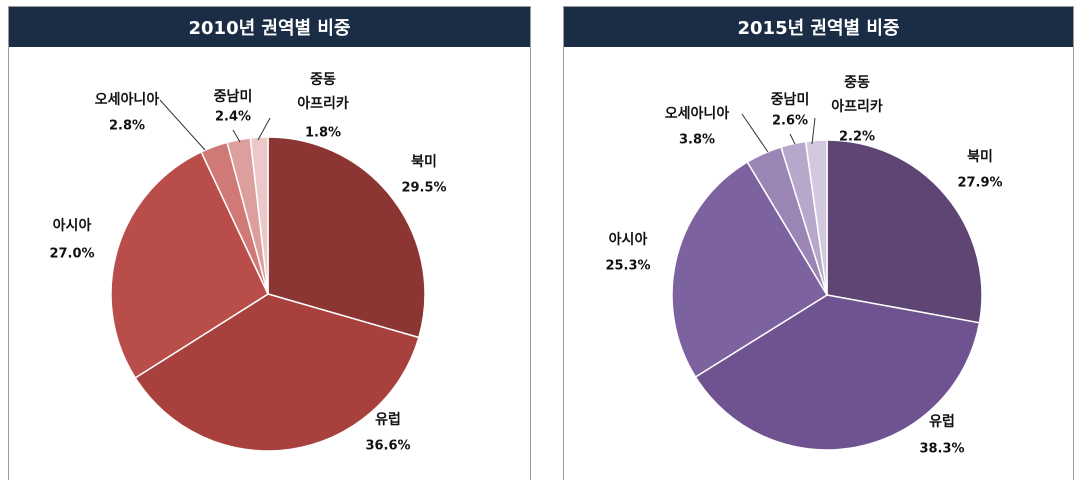 This screenshot has width=1077, height=480. What do you see at coordinates (942, 449) in the screenshot?
I see `data-label: 38.3%` at bounding box center [942, 449].